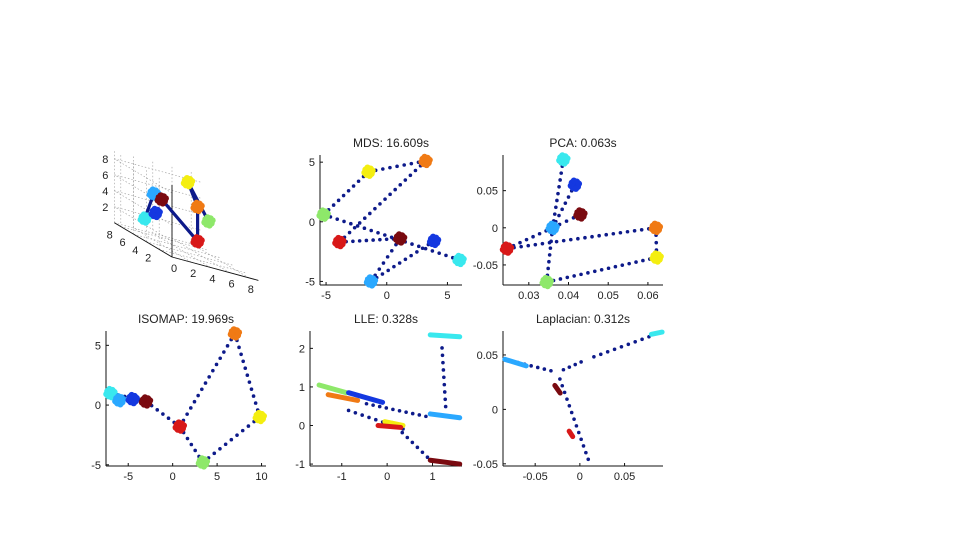 This screenshot has width=960, height=540. Describe the element at coordinates (571, 434) in the screenshot. I see `segment-red` at that location.